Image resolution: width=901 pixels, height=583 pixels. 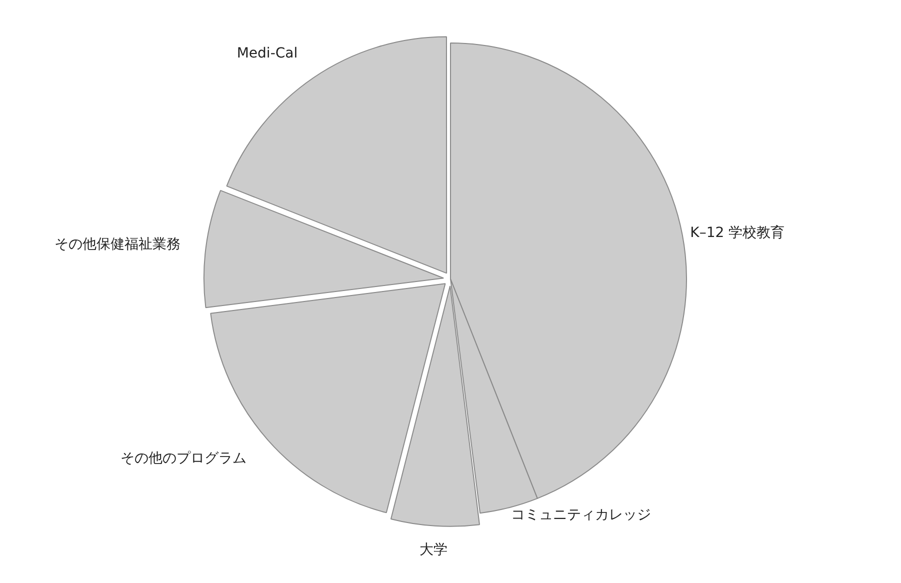 I want to click on slice-label: Medi-Cal, so click(x=267, y=54).